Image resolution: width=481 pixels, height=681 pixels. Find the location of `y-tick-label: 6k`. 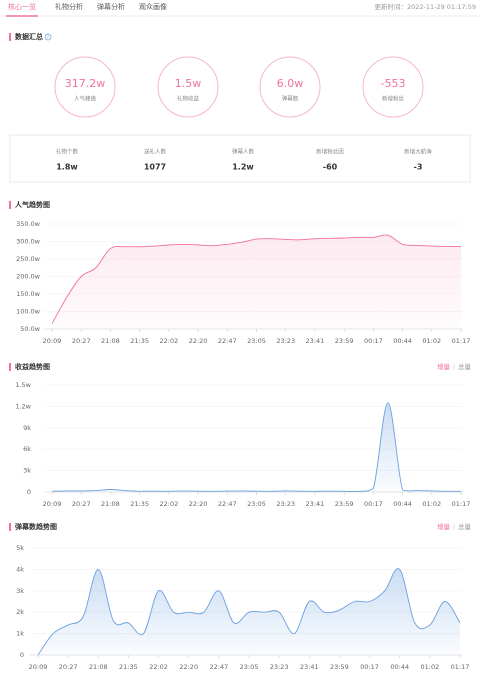

y-tick-label: 6k is located at coordinates (27, 449).